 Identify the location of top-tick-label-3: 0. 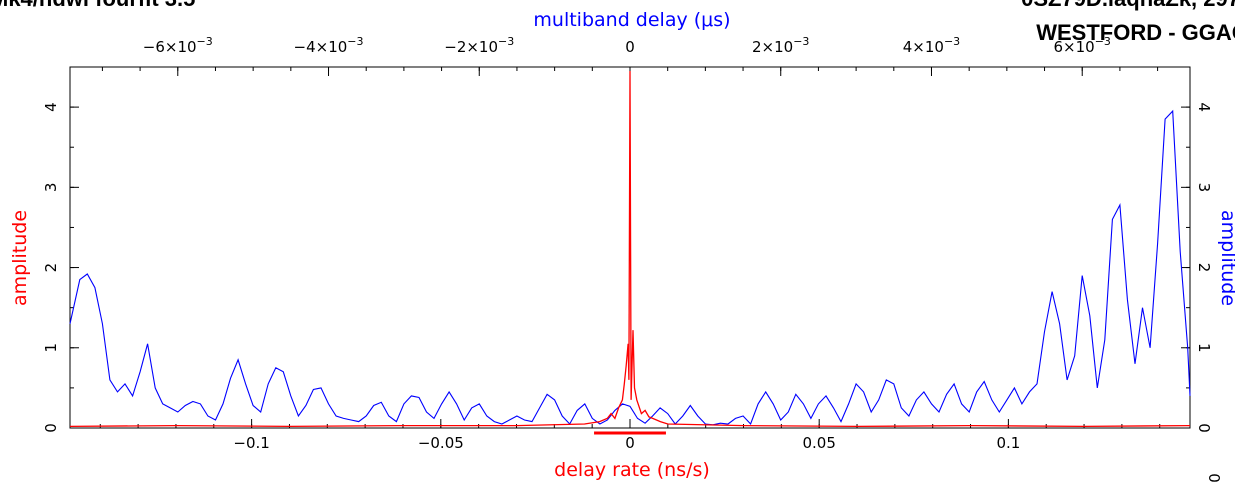
(630, 47).